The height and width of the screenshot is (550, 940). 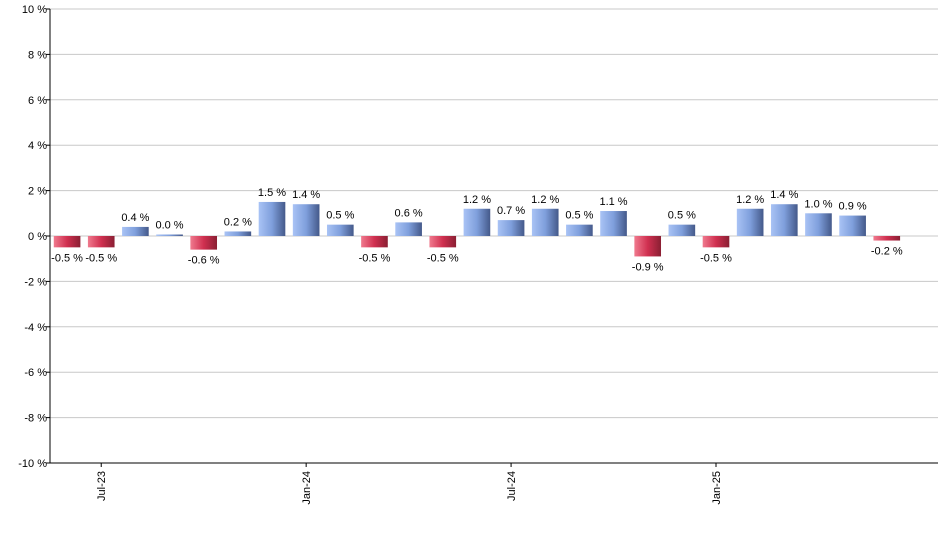 I want to click on y-tick-label: 2 %, so click(x=37, y=192).